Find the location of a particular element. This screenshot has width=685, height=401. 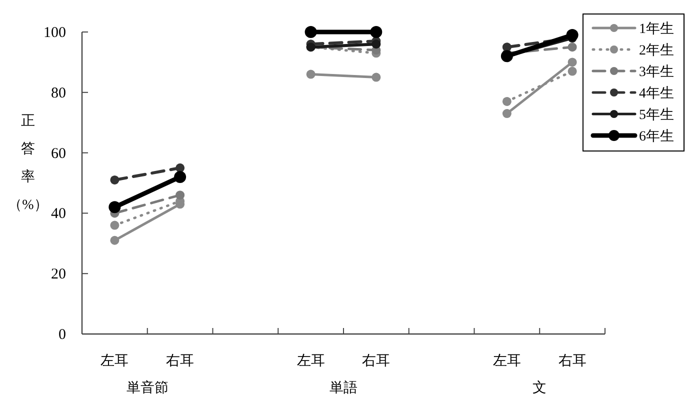

y-axis-title: 正答率（%） is located at coordinates (28, 163).